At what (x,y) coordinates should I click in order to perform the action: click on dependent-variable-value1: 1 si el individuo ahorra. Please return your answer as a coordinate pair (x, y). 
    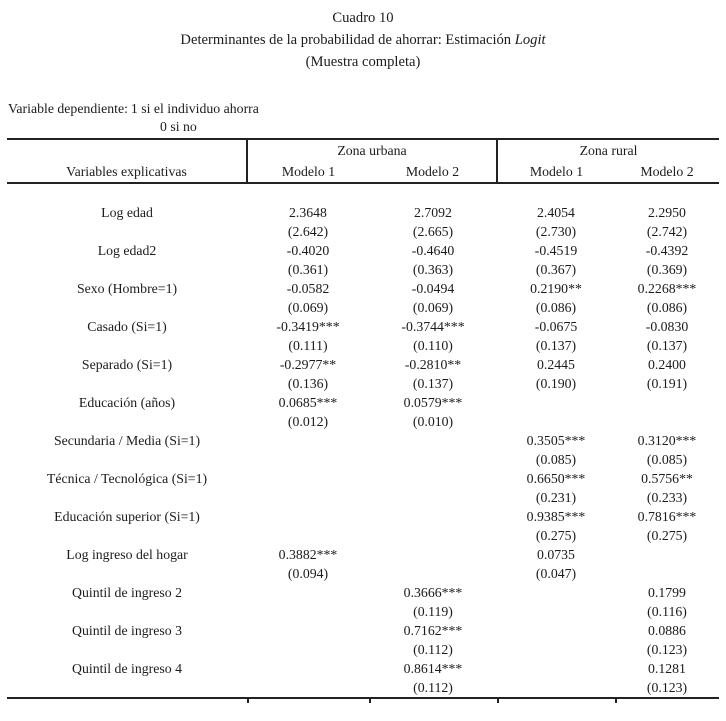
    Looking at the image, I should click on (194, 108).